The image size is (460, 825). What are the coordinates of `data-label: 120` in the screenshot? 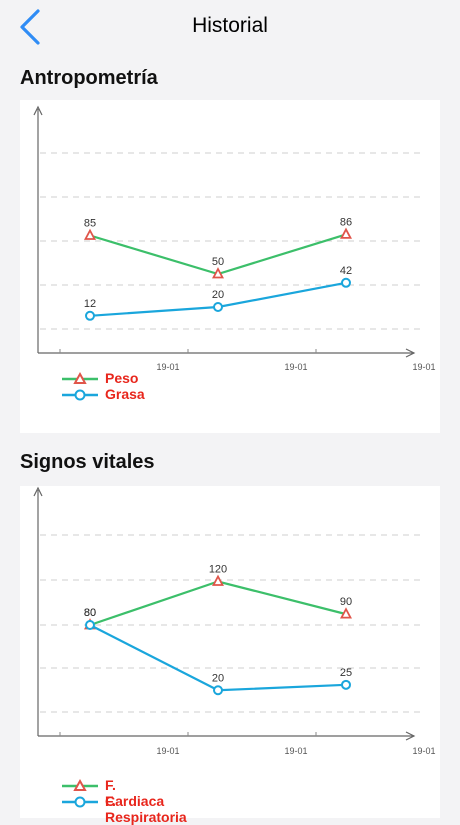 It's located at (218, 570).